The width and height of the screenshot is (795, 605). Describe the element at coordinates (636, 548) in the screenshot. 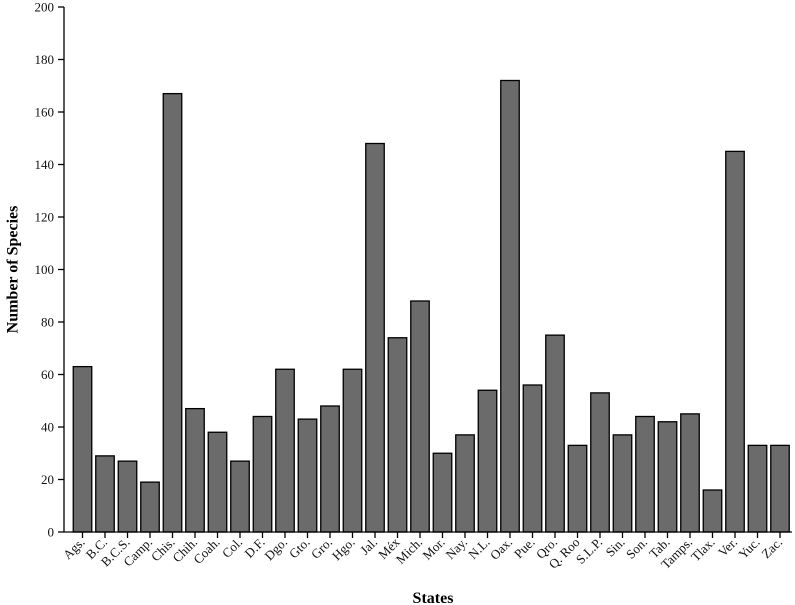

I see `x-tick-label-25: Son.` at that location.